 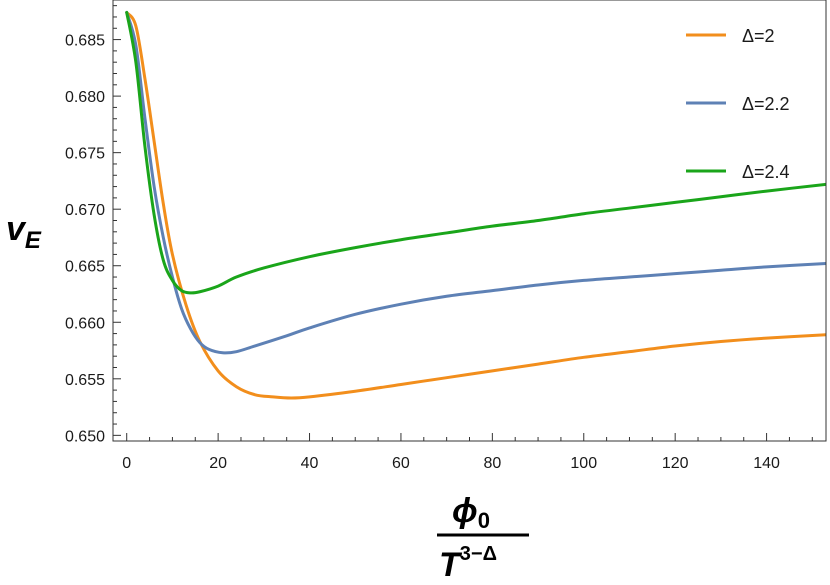 I want to click on x-tick-label: 0, so click(x=126, y=463).